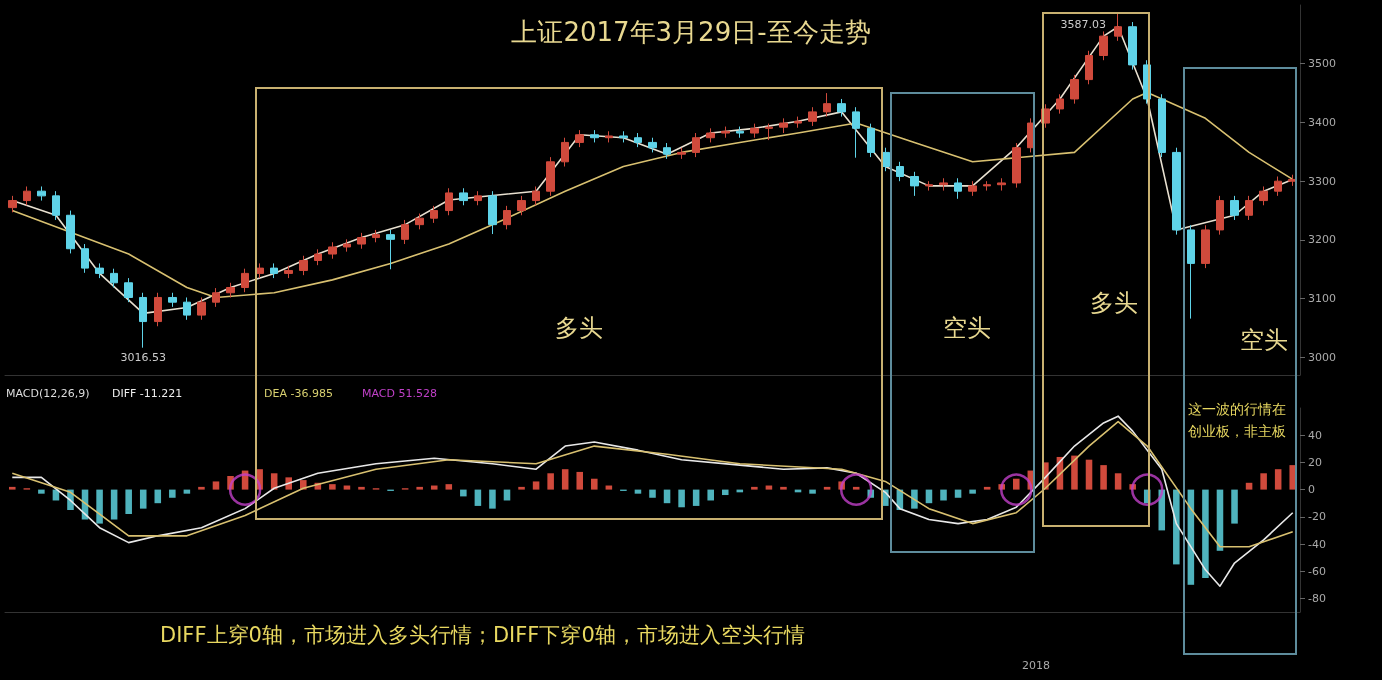  Describe the element at coordinates (1322, 122) in the screenshot. I see `y-tick-label: 3400` at that location.